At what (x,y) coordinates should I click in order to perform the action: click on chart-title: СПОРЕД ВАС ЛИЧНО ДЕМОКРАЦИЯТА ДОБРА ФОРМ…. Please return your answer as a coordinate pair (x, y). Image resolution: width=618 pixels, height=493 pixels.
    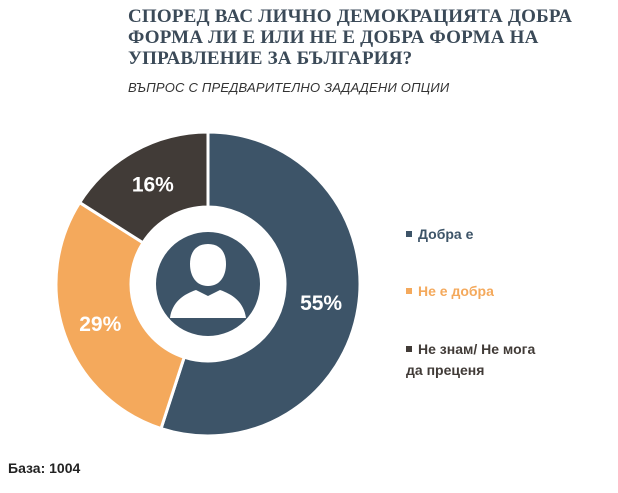
    Looking at the image, I should click on (350, 37).